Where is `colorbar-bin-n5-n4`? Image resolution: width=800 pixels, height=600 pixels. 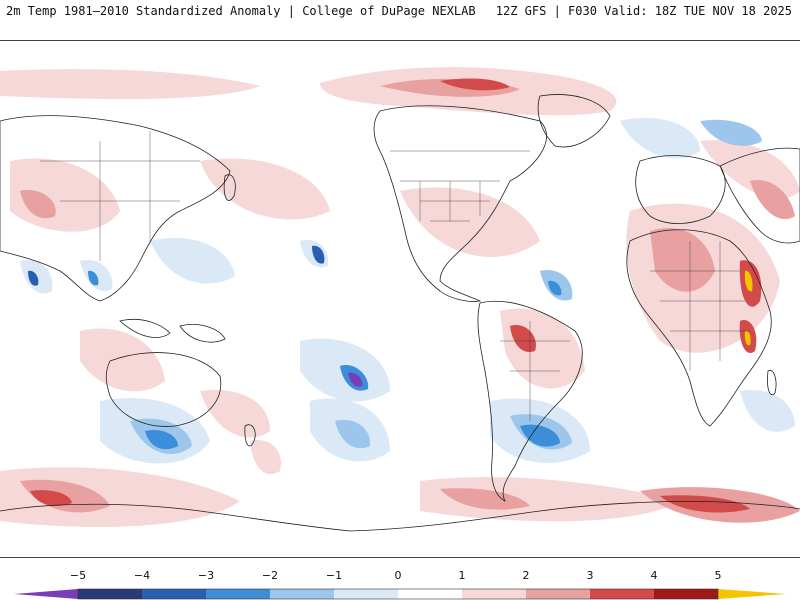
colorbar-bin-n5-n4 is located at coordinates (110, 594).